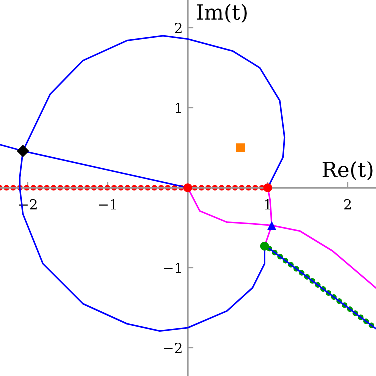 This screenshot has width=376, height=376. What do you see at coordinates (178, 28) in the screenshot?
I see `y-tick-label: 2` at bounding box center [178, 28].